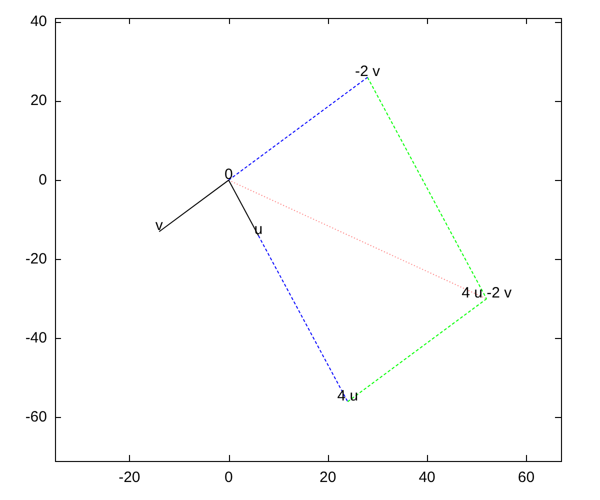 The image size is (600, 500). What do you see at coordinates (427, 477) in the screenshot?
I see `x-tick-label: 40` at bounding box center [427, 477].